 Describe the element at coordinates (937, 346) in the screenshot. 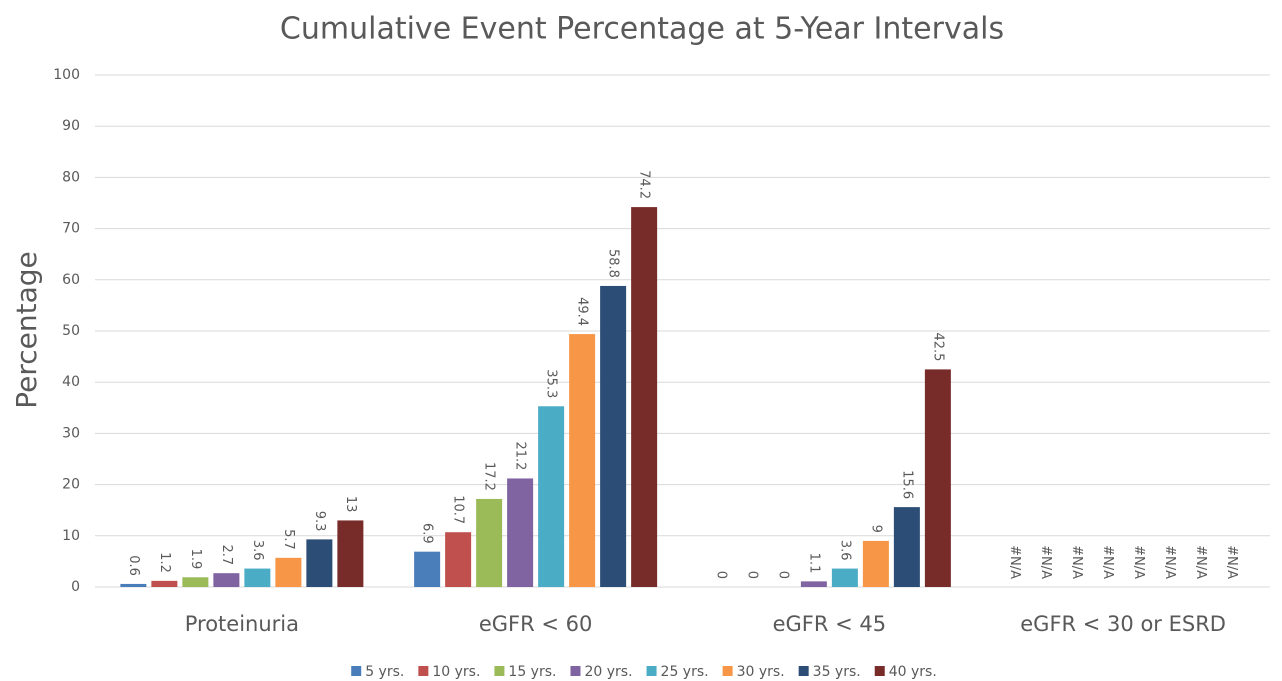

I see `value-label: 42.5` at that location.